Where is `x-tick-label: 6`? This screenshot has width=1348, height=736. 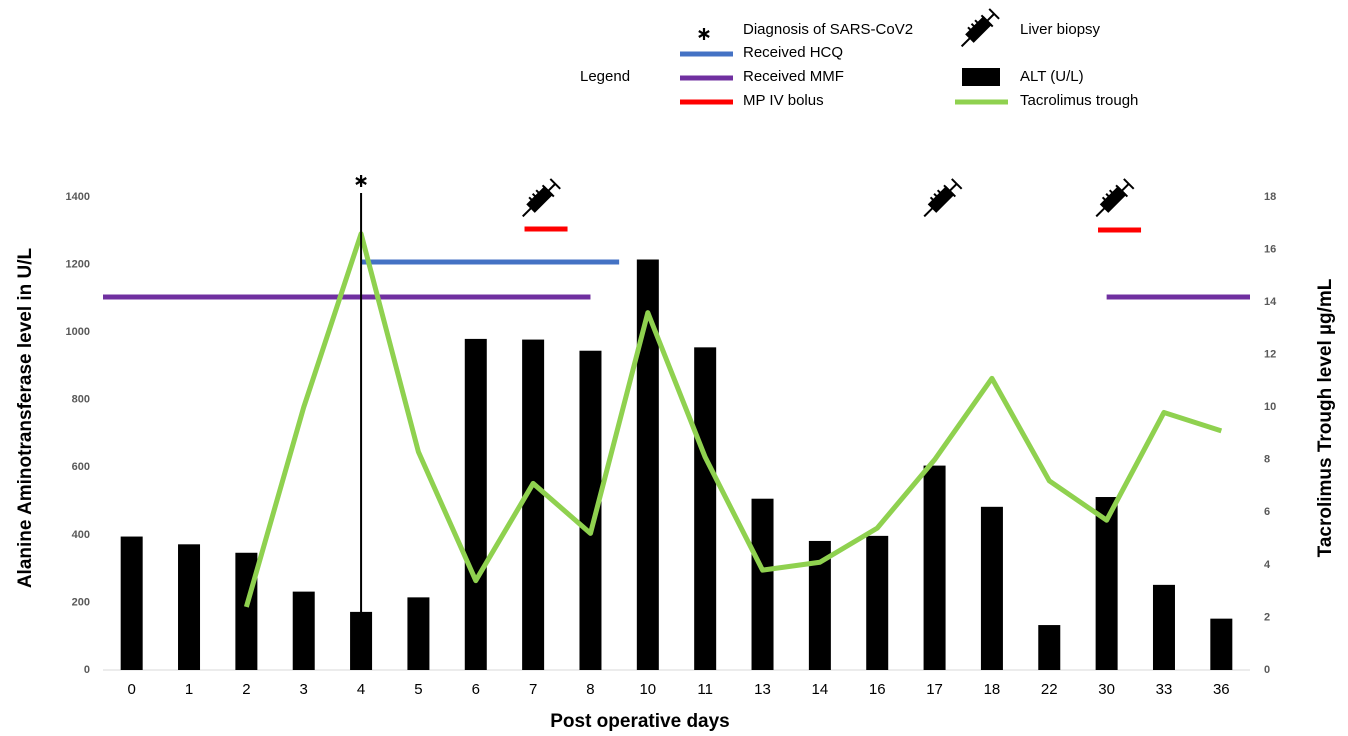 x-tick-label: 6 is located at coordinates (476, 689).